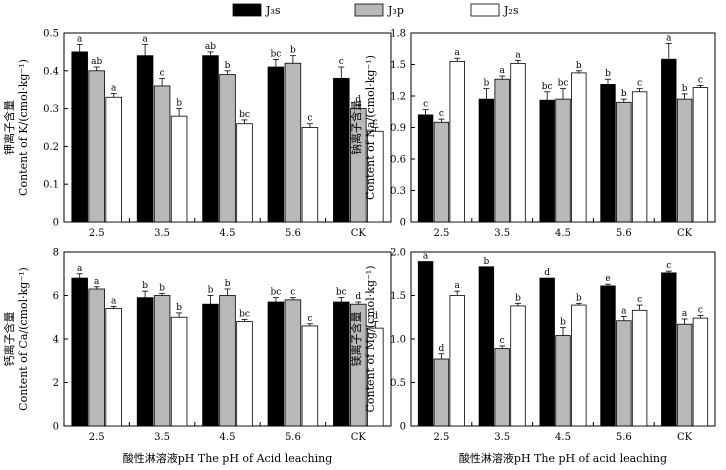 The height and width of the screenshot is (470, 726). Describe the element at coordinates (395, 10) in the screenshot. I see `legend-label: J₃p` at that location.